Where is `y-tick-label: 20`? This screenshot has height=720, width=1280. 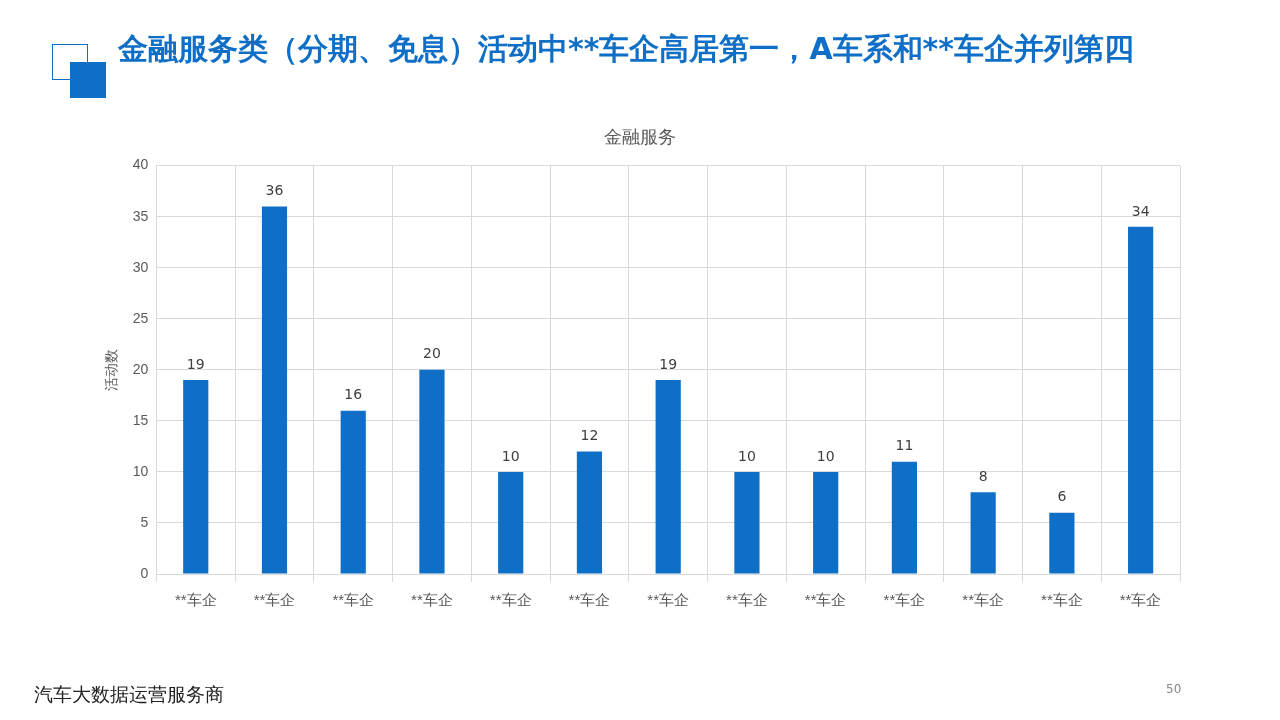
y-tick-label: 20 is located at coordinates (140, 368).